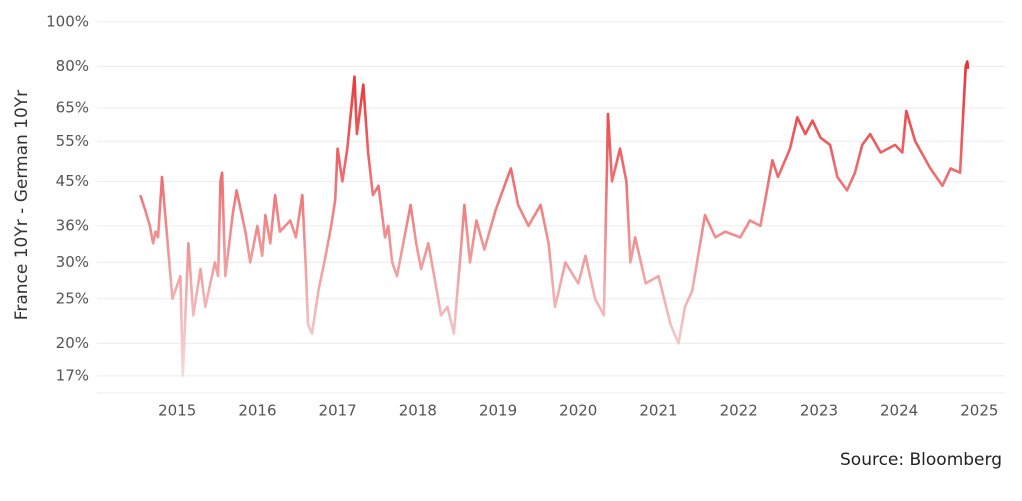  Describe the element at coordinates (899, 411) in the screenshot. I see `x-tick-label: 2024` at that location.